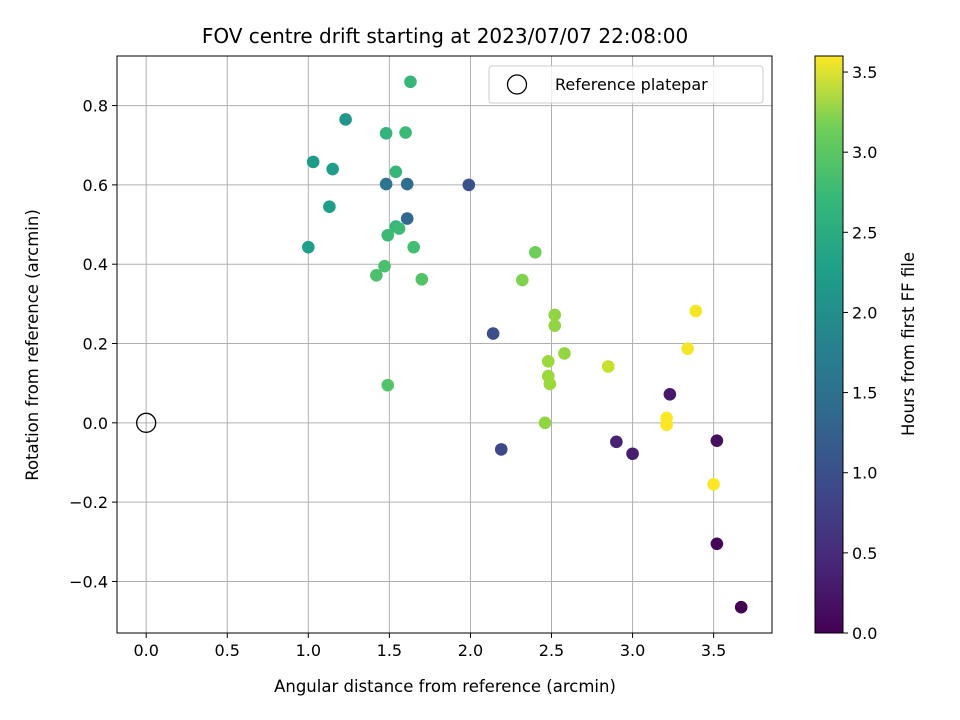 The image size is (960, 720). I want to click on reference-platepar-point, so click(146, 422).